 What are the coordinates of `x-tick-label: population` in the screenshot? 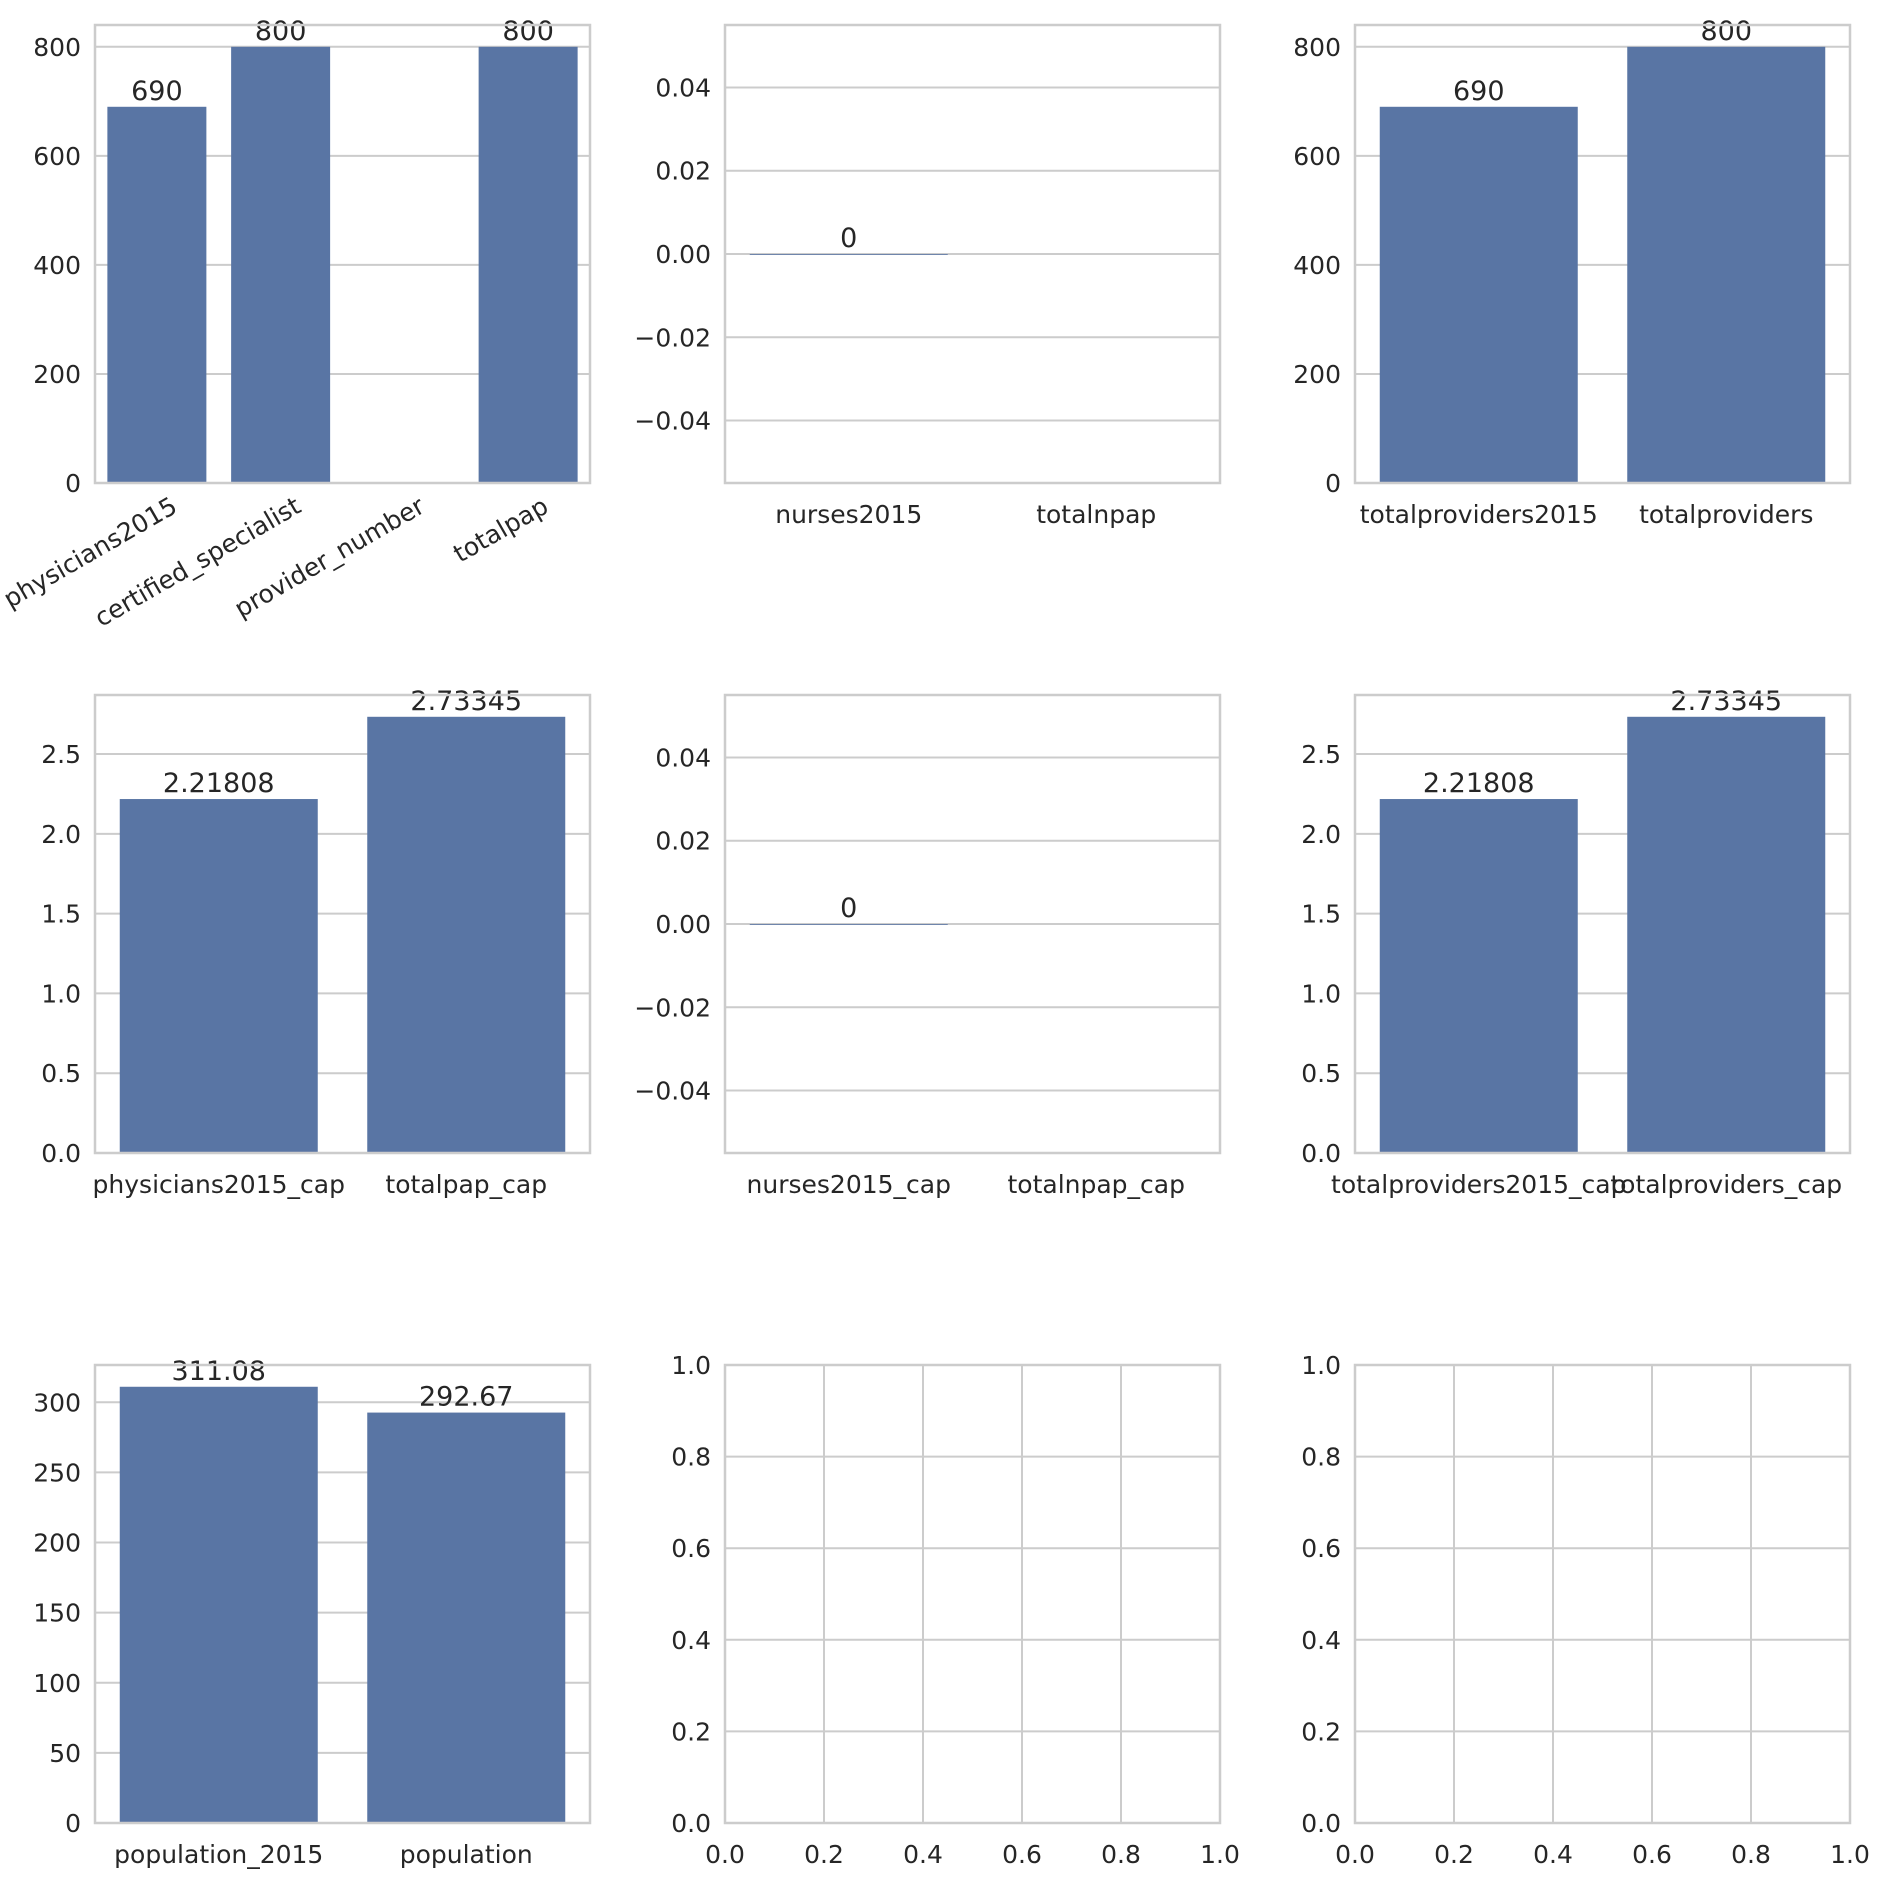 It's located at (466, 1854).